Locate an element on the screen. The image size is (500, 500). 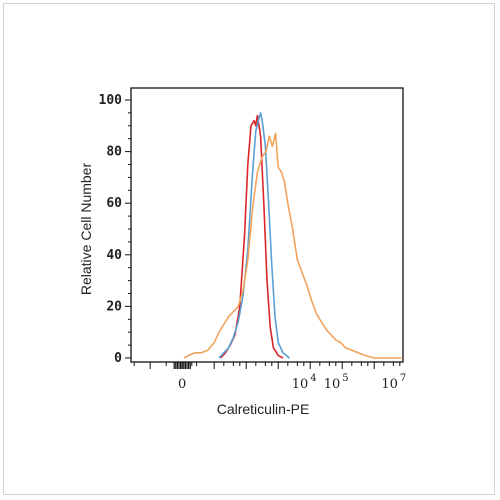
y-axis: 0 20 40 60 80 100 is located at coordinates (115, 229).